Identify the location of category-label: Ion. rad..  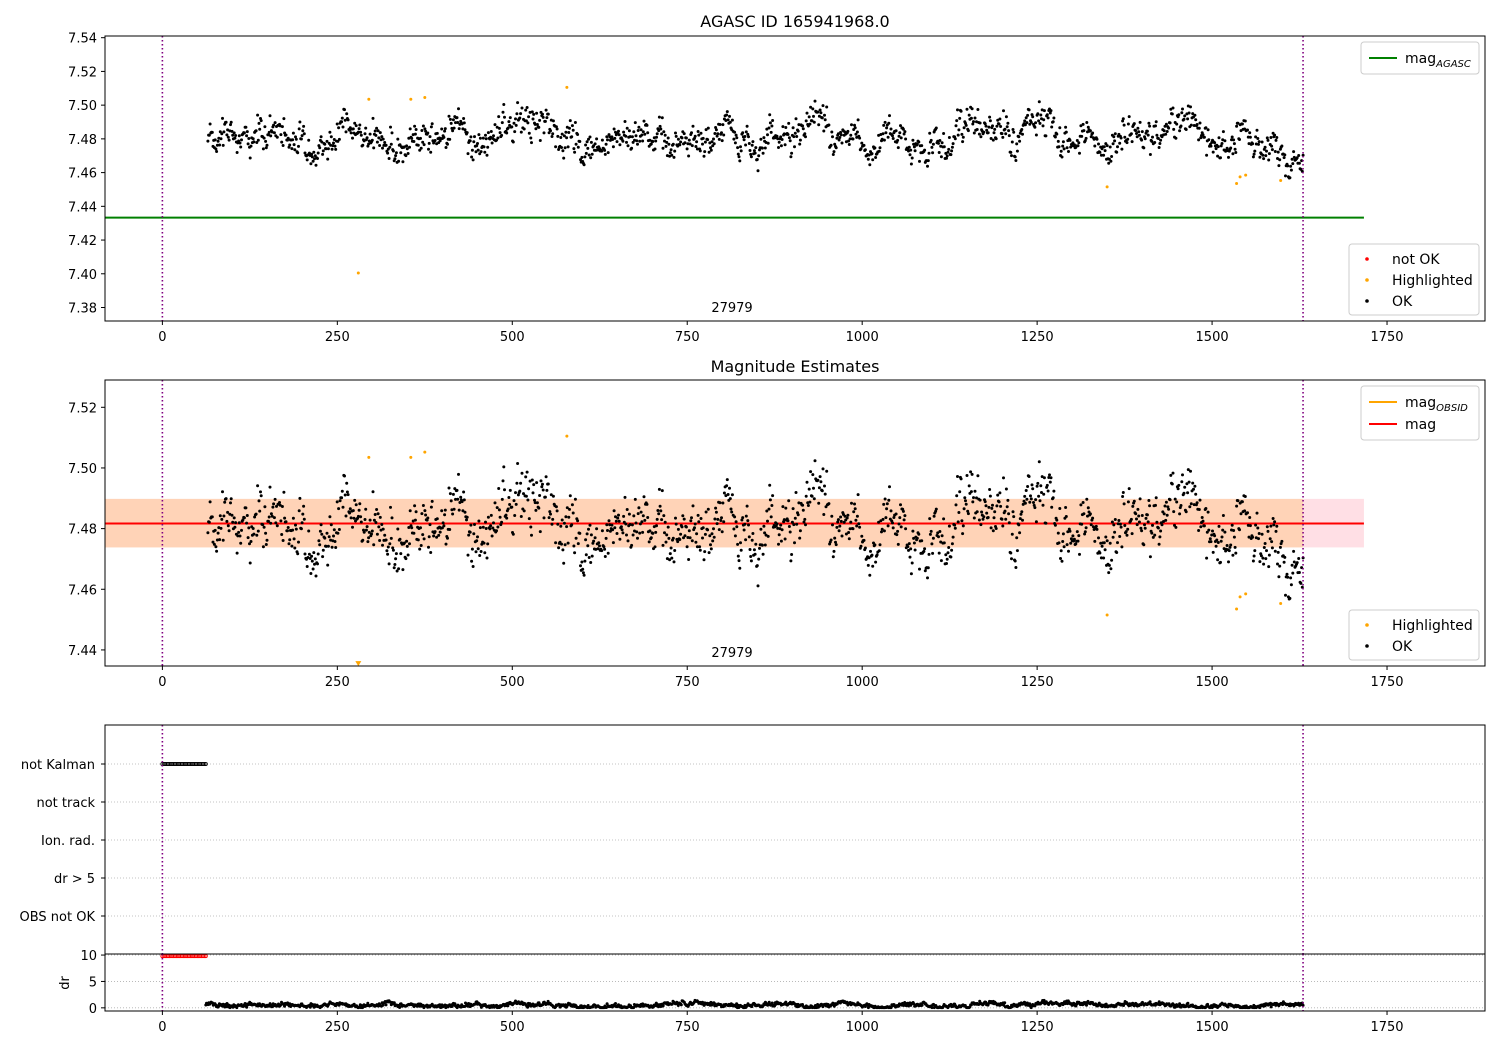
(68, 841).